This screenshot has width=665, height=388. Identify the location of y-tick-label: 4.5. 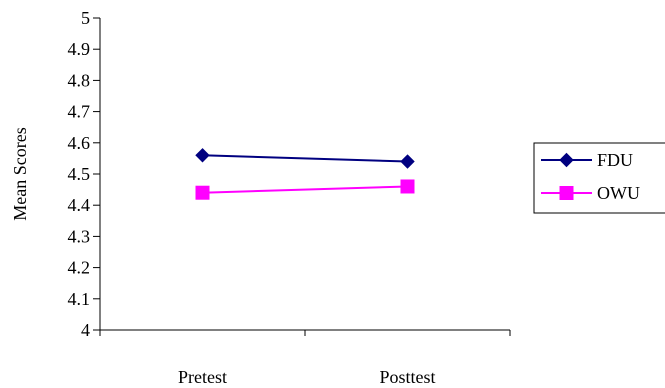
(79, 174).